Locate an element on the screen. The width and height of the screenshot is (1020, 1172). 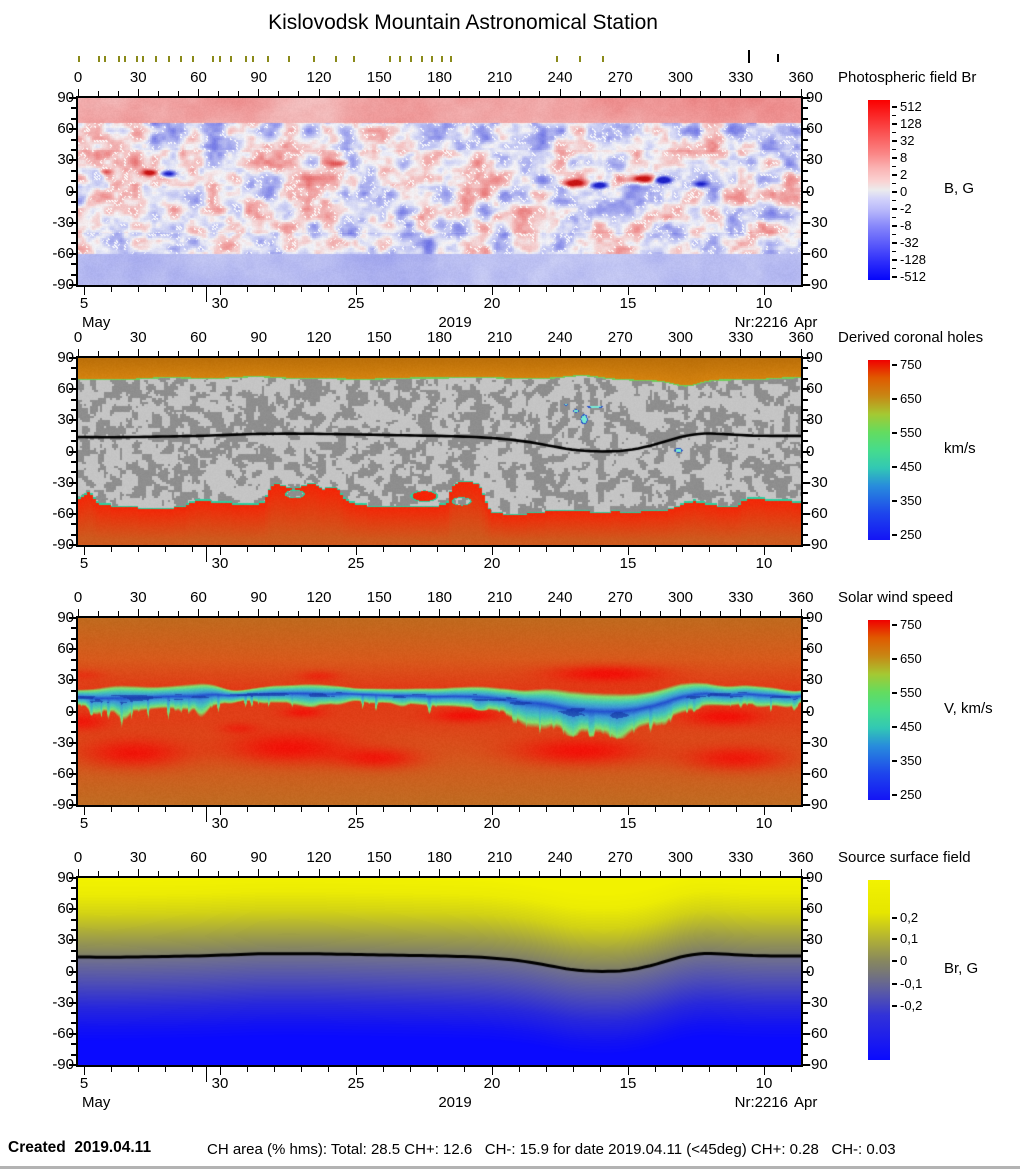
plot-frame-source-surface is located at coordinates (439, 971).